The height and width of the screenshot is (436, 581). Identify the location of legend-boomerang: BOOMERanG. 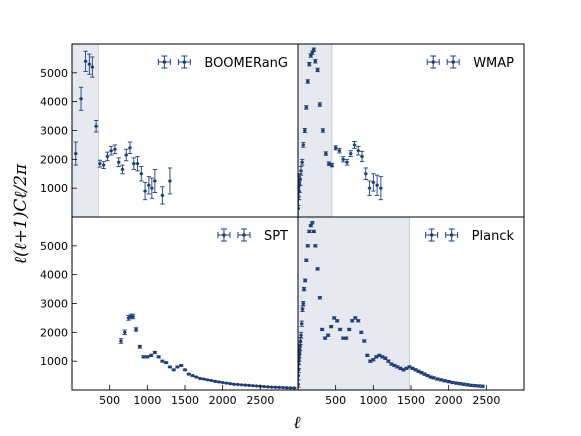
(222, 63).